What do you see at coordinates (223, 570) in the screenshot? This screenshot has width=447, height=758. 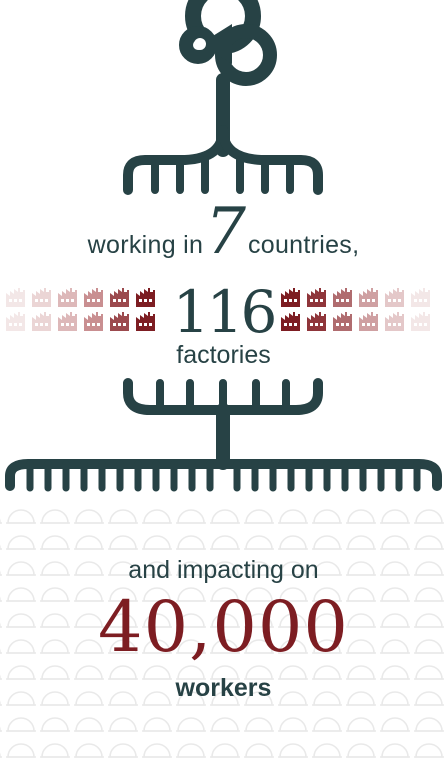 I see `impact-label: and impacting on` at bounding box center [223, 570].